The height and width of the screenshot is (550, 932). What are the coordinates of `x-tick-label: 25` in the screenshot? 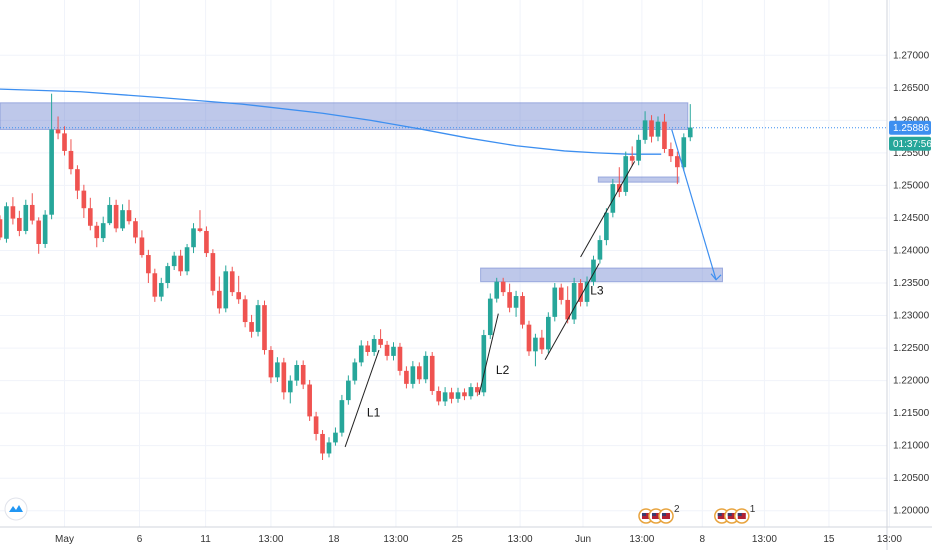 It's located at (458, 539).